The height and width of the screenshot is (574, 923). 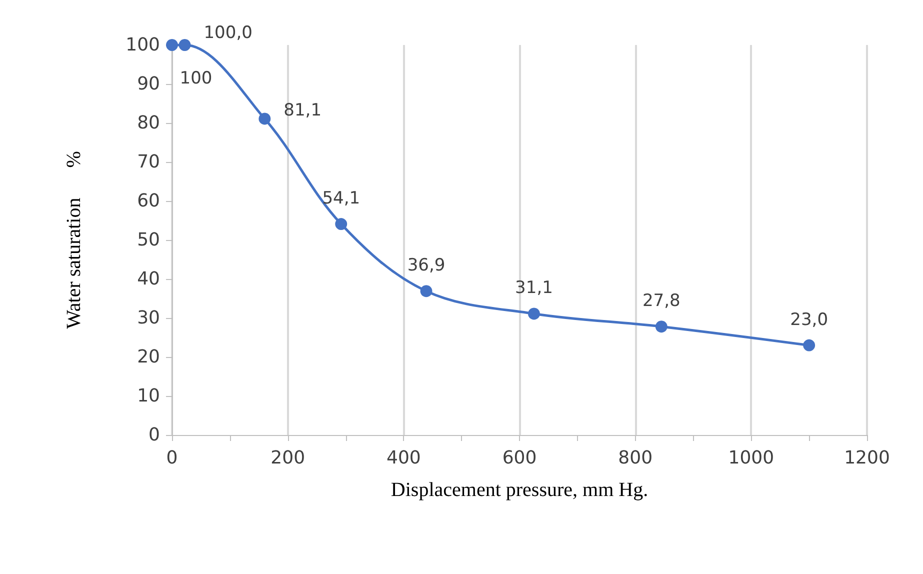 What do you see at coordinates (228, 33) in the screenshot?
I see `data-label: 100,0` at bounding box center [228, 33].